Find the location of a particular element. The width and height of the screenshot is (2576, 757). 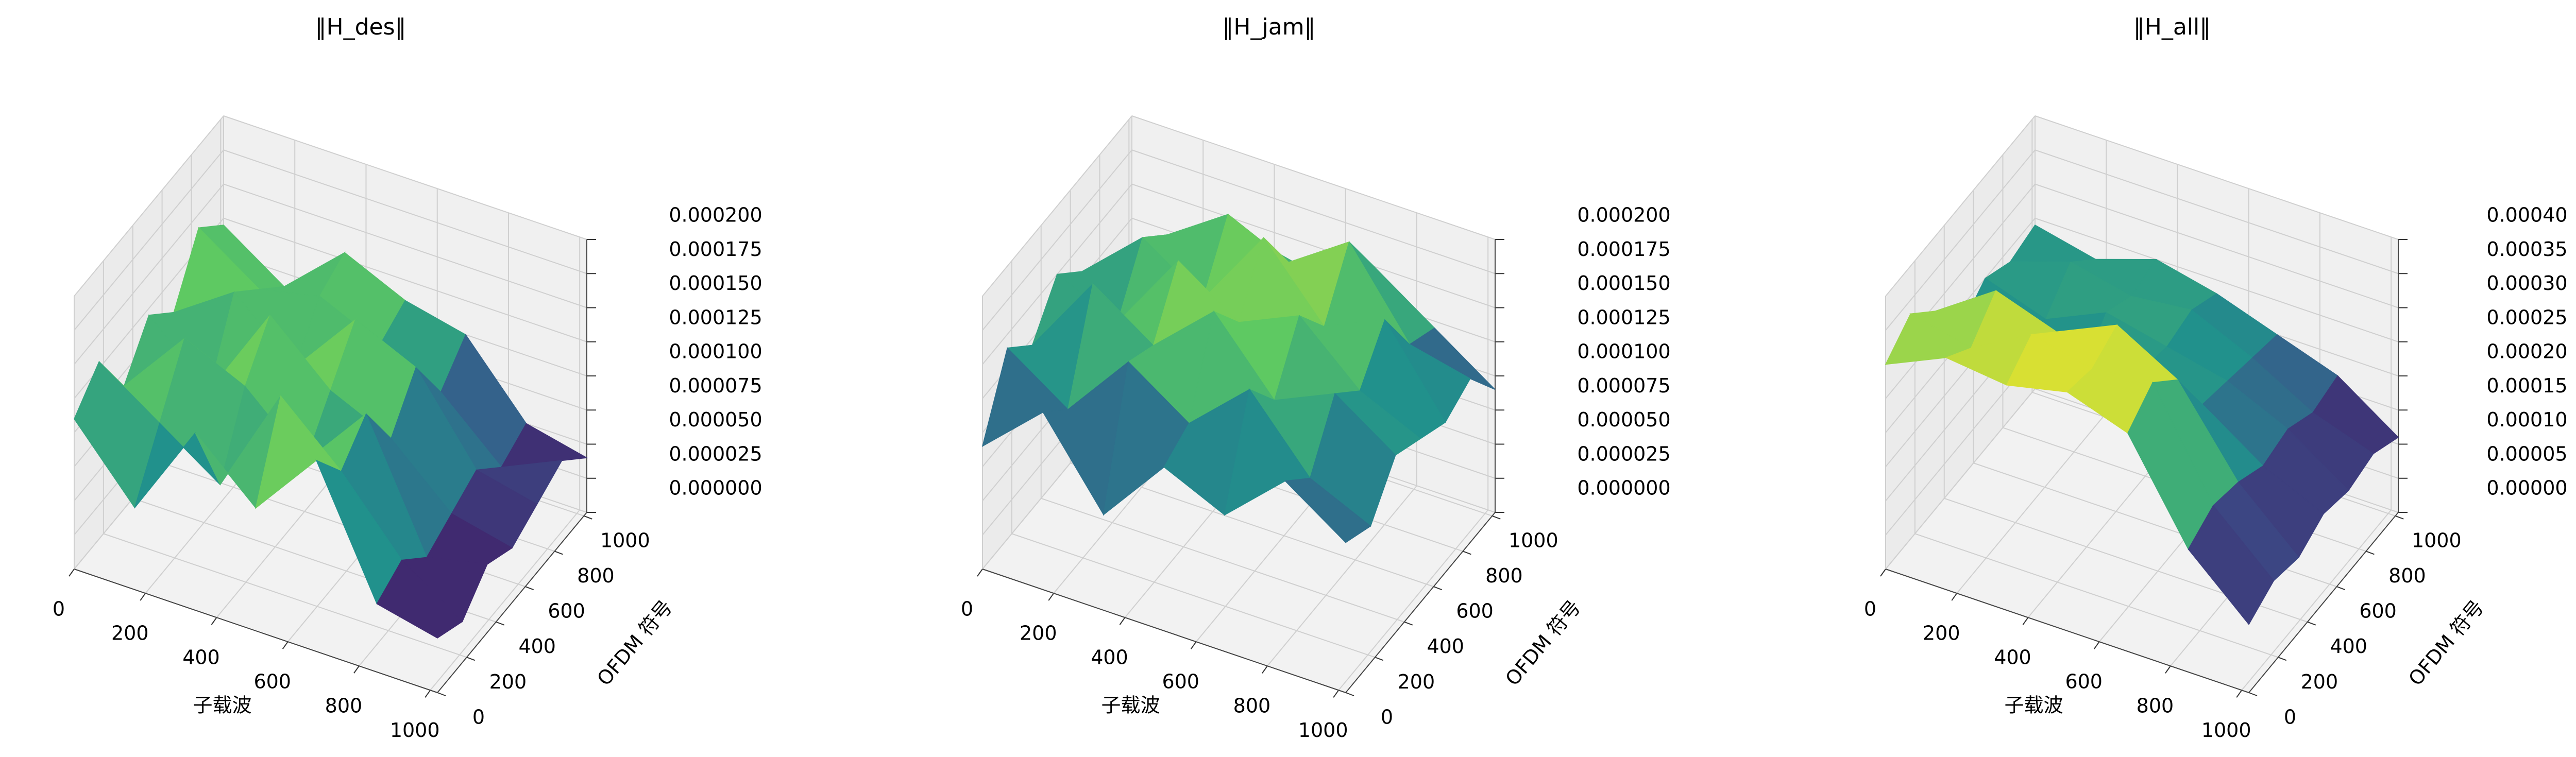

y-axis-line is located at coordinates (2323, 602).